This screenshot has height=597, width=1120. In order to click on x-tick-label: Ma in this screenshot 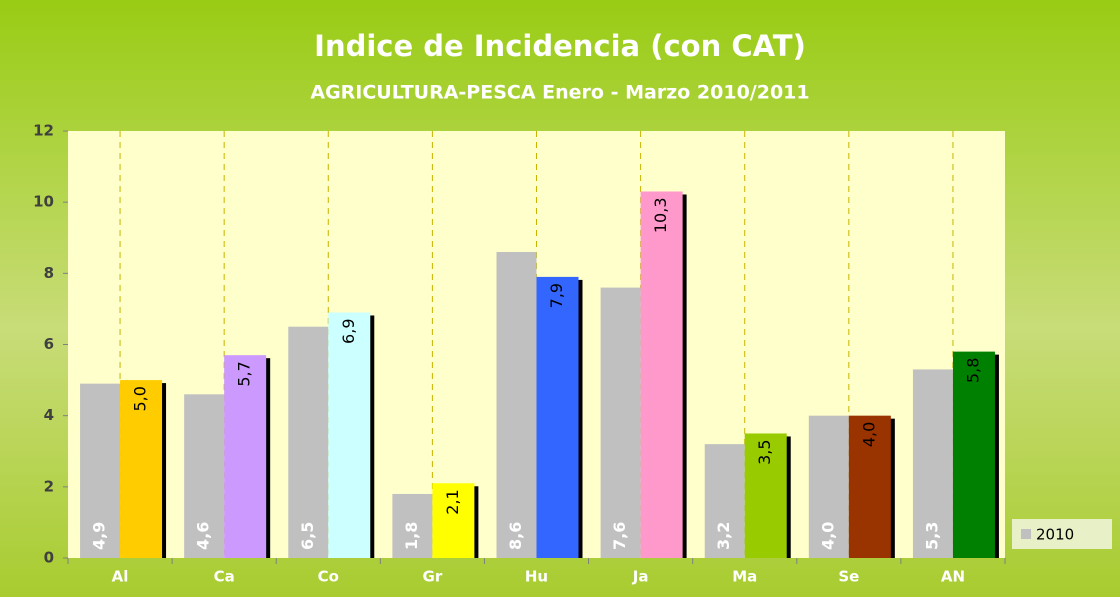, I will do `click(744, 577)`.